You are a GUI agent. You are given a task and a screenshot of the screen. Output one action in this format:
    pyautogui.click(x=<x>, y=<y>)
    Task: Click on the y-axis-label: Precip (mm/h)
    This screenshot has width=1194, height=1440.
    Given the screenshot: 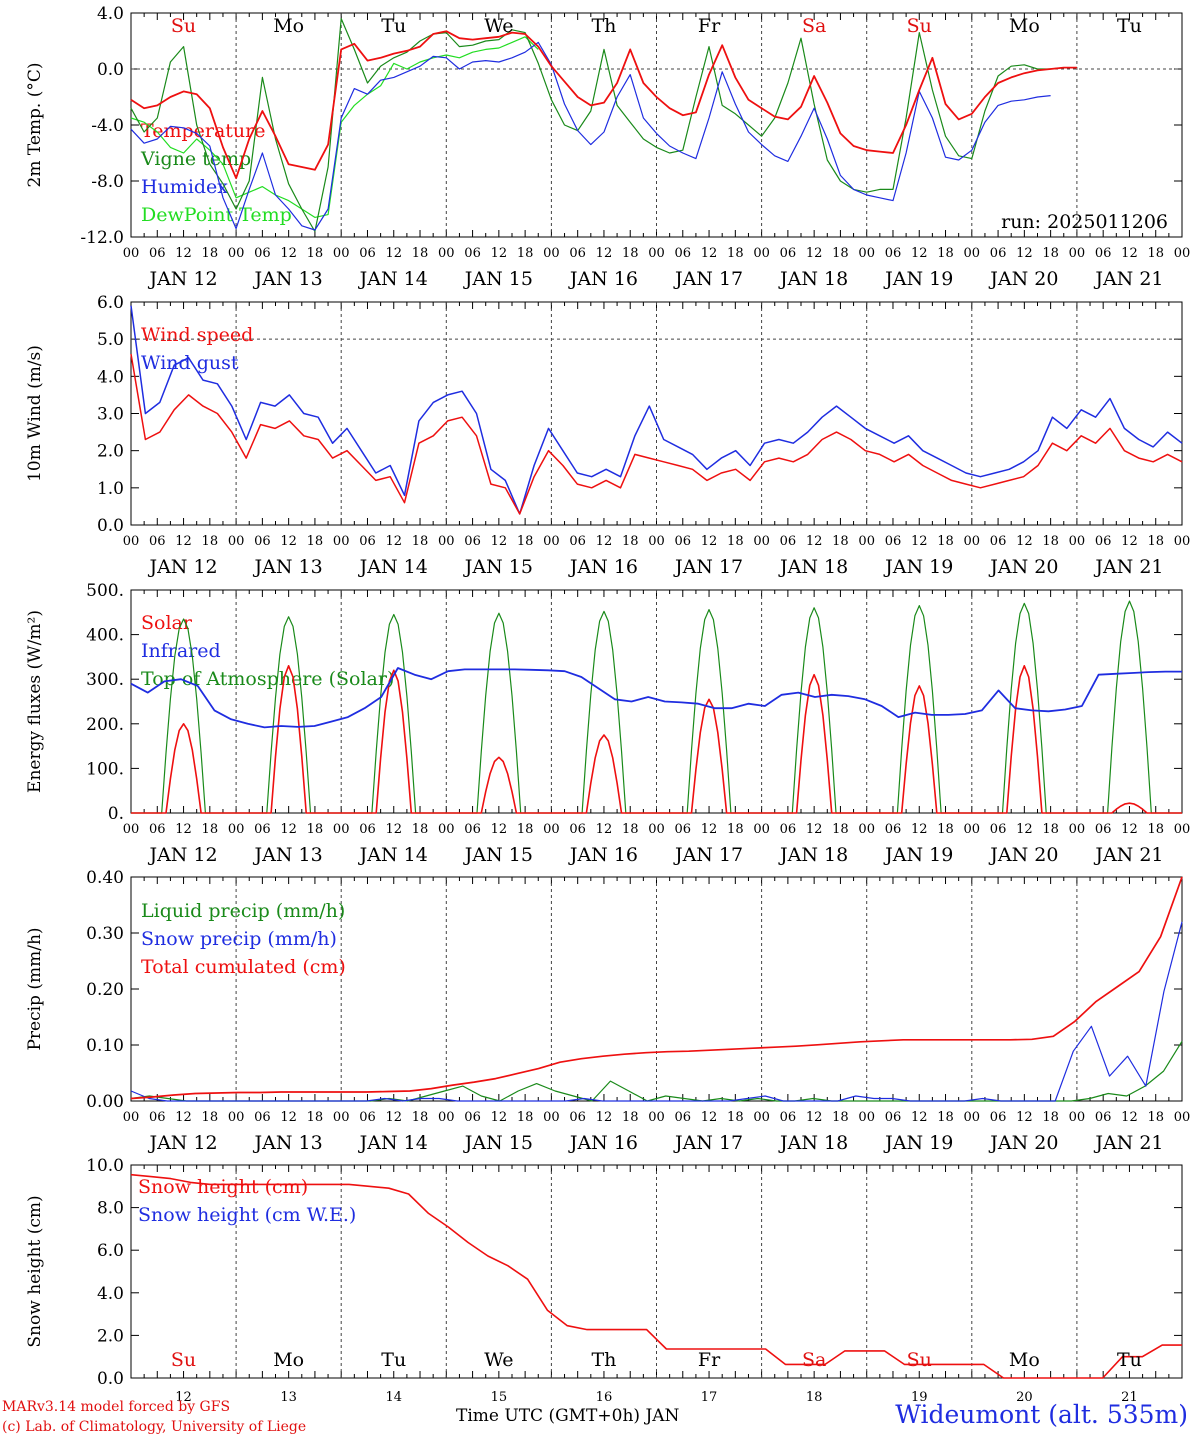 What is the action you would take?
    pyautogui.click(x=35, y=988)
    